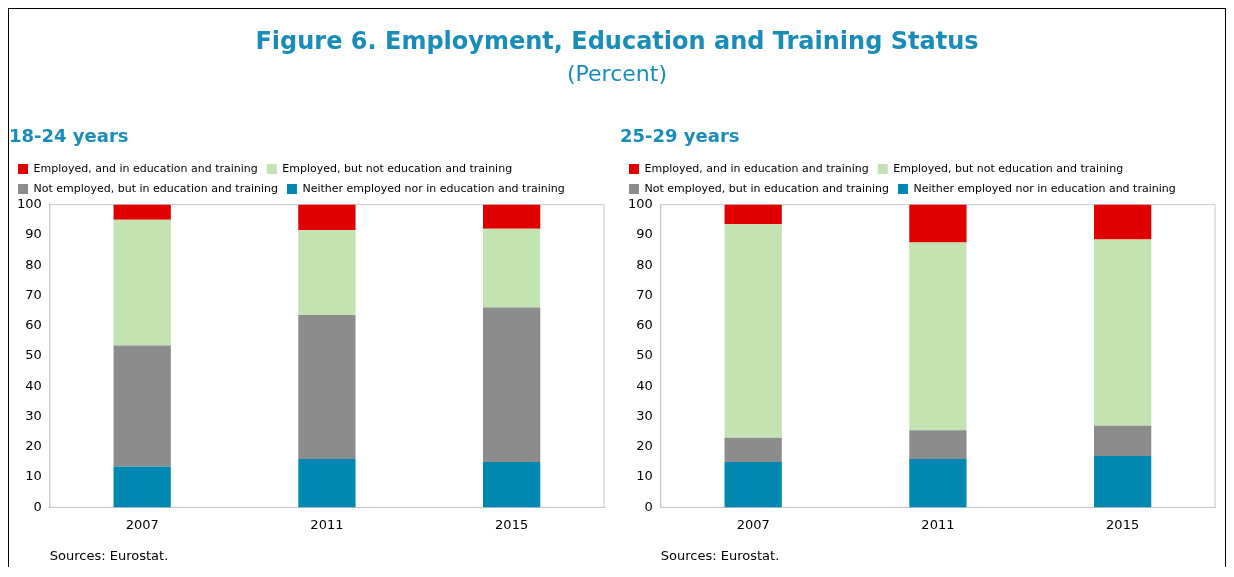 The width and height of the screenshot is (1234, 577). Describe the element at coordinates (617, 41) in the screenshot. I see `text: Figure 6. Employment, Education and Training Status` at that location.